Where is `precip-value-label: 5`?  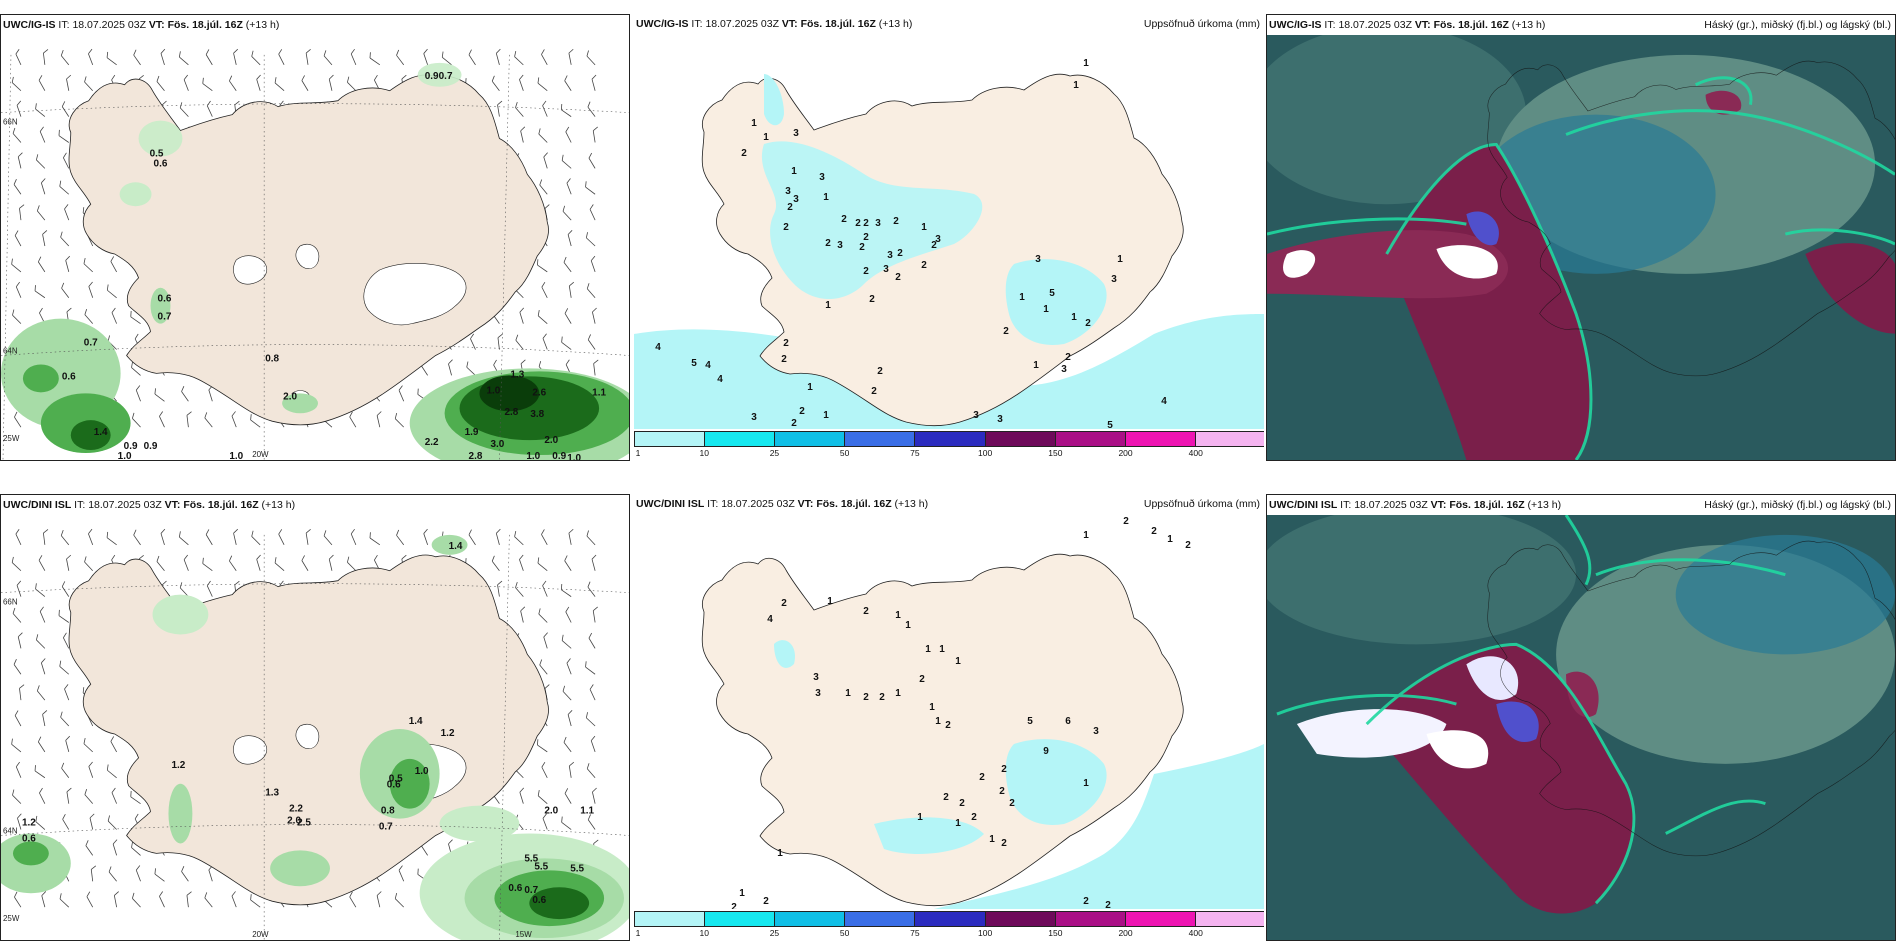 precip-value-label: 5 is located at coordinates (1110, 424).